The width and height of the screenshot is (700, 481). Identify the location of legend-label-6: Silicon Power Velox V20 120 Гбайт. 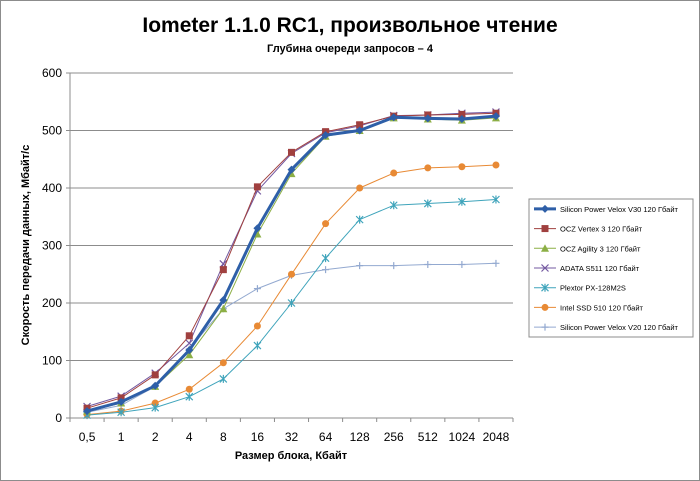
(619, 327).